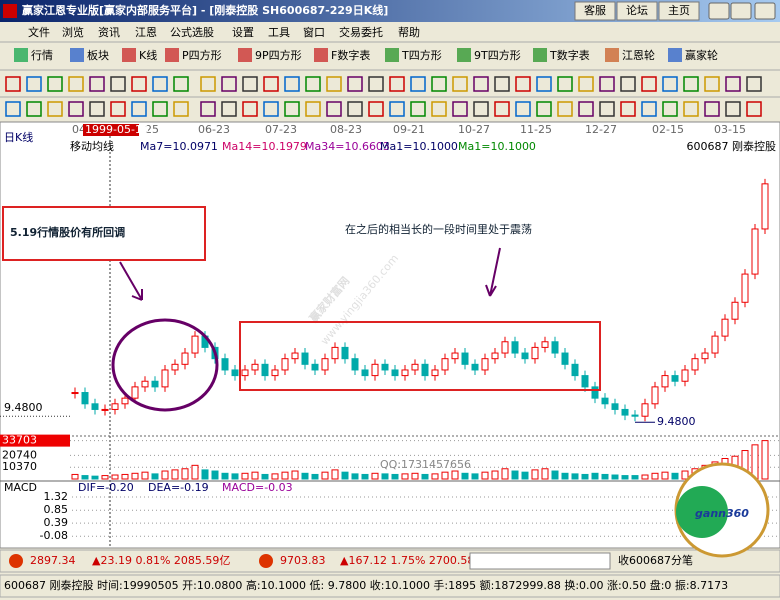  Describe the element at coordinates (569, 55) in the screenshot. I see `toolbar-label: T数字表` at that location.